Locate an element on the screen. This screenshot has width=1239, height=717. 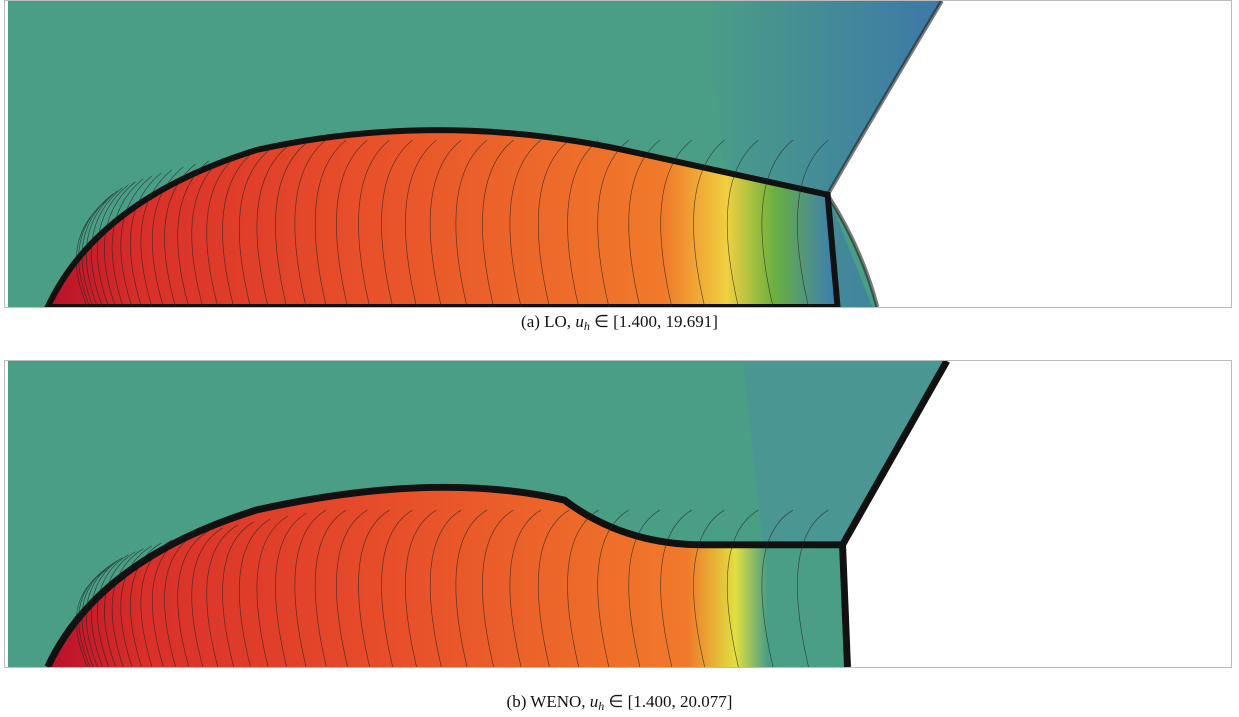
shock-front is located at coordinates (884, 154).